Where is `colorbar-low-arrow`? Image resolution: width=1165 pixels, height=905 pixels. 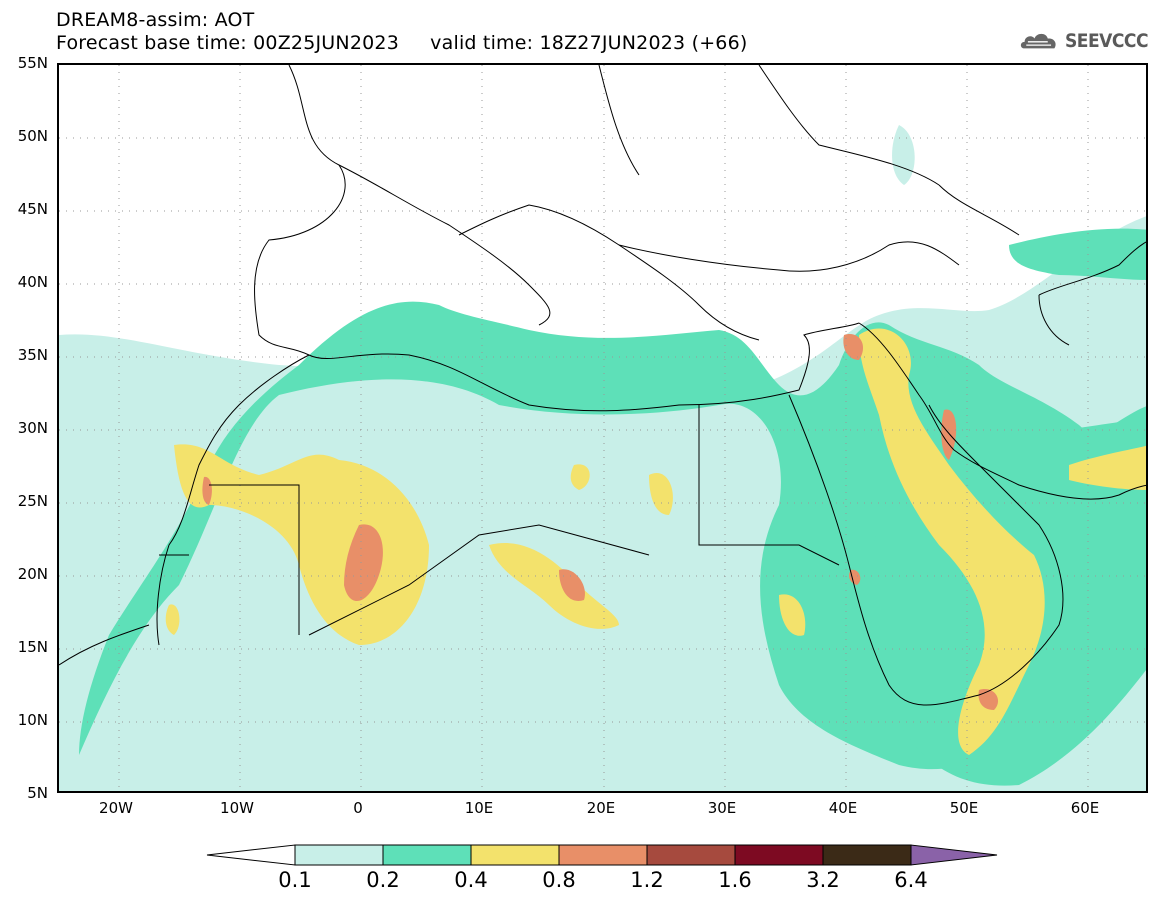 colorbar-low-arrow is located at coordinates (251, 855).